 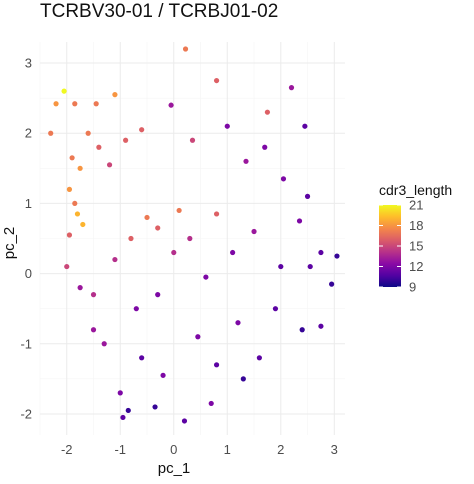 What do you see at coordinates (416, 225) in the screenshot?
I see `legend-tick-label: 18` at bounding box center [416, 225].